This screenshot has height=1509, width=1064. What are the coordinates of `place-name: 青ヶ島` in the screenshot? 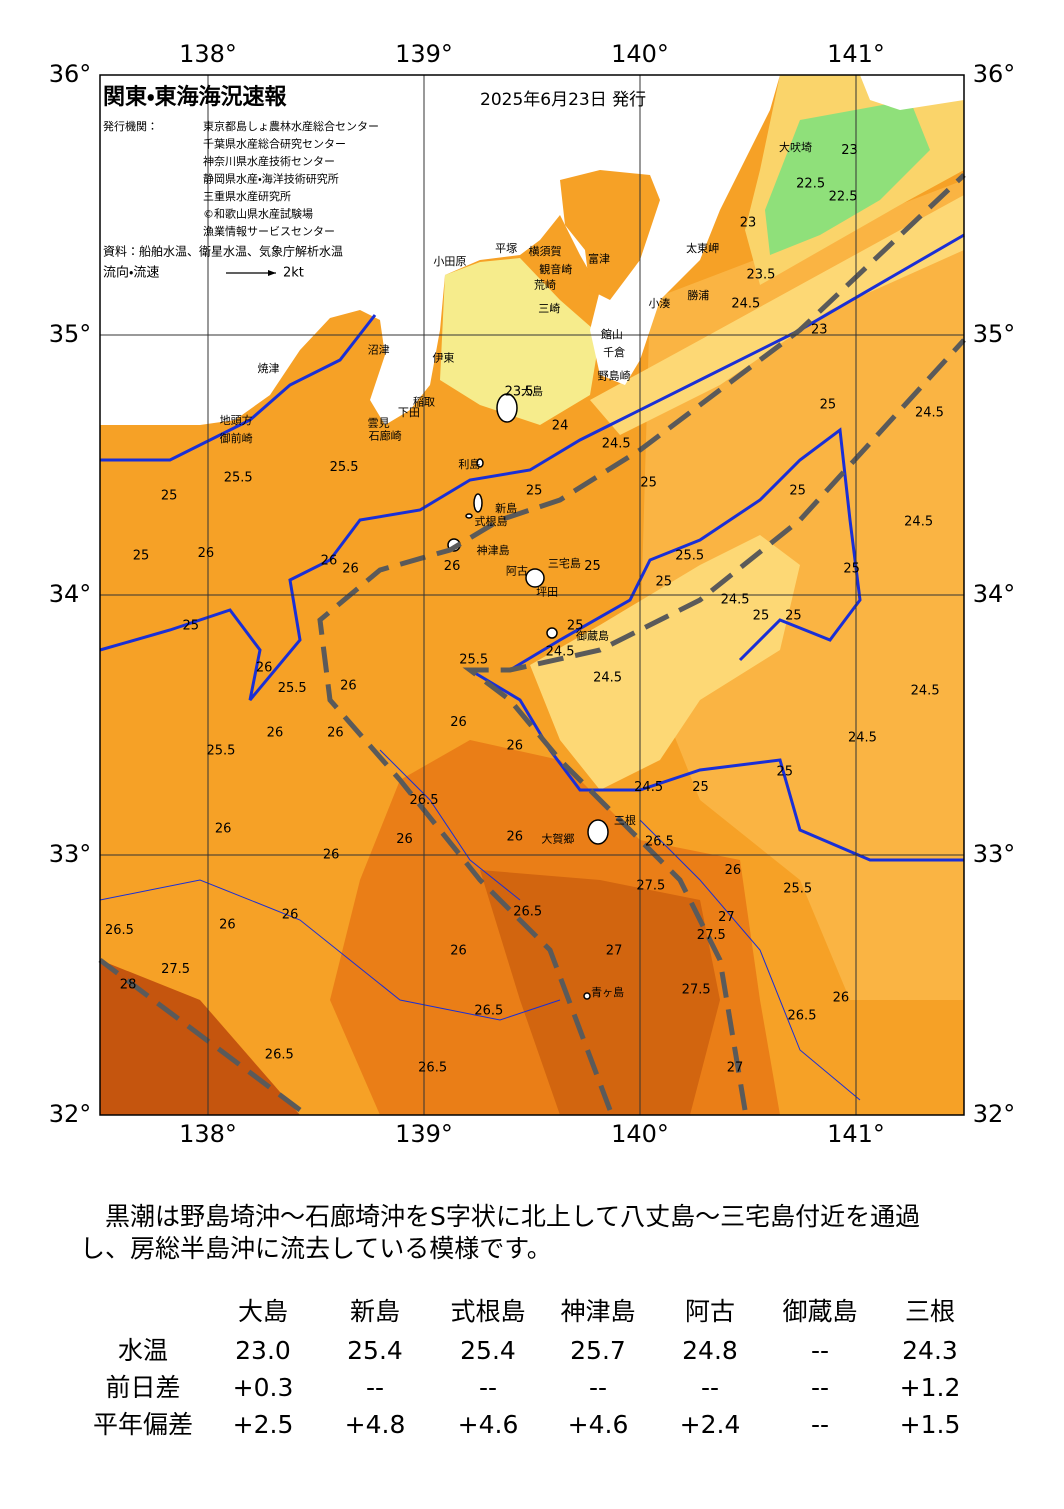 It's located at (607, 992).